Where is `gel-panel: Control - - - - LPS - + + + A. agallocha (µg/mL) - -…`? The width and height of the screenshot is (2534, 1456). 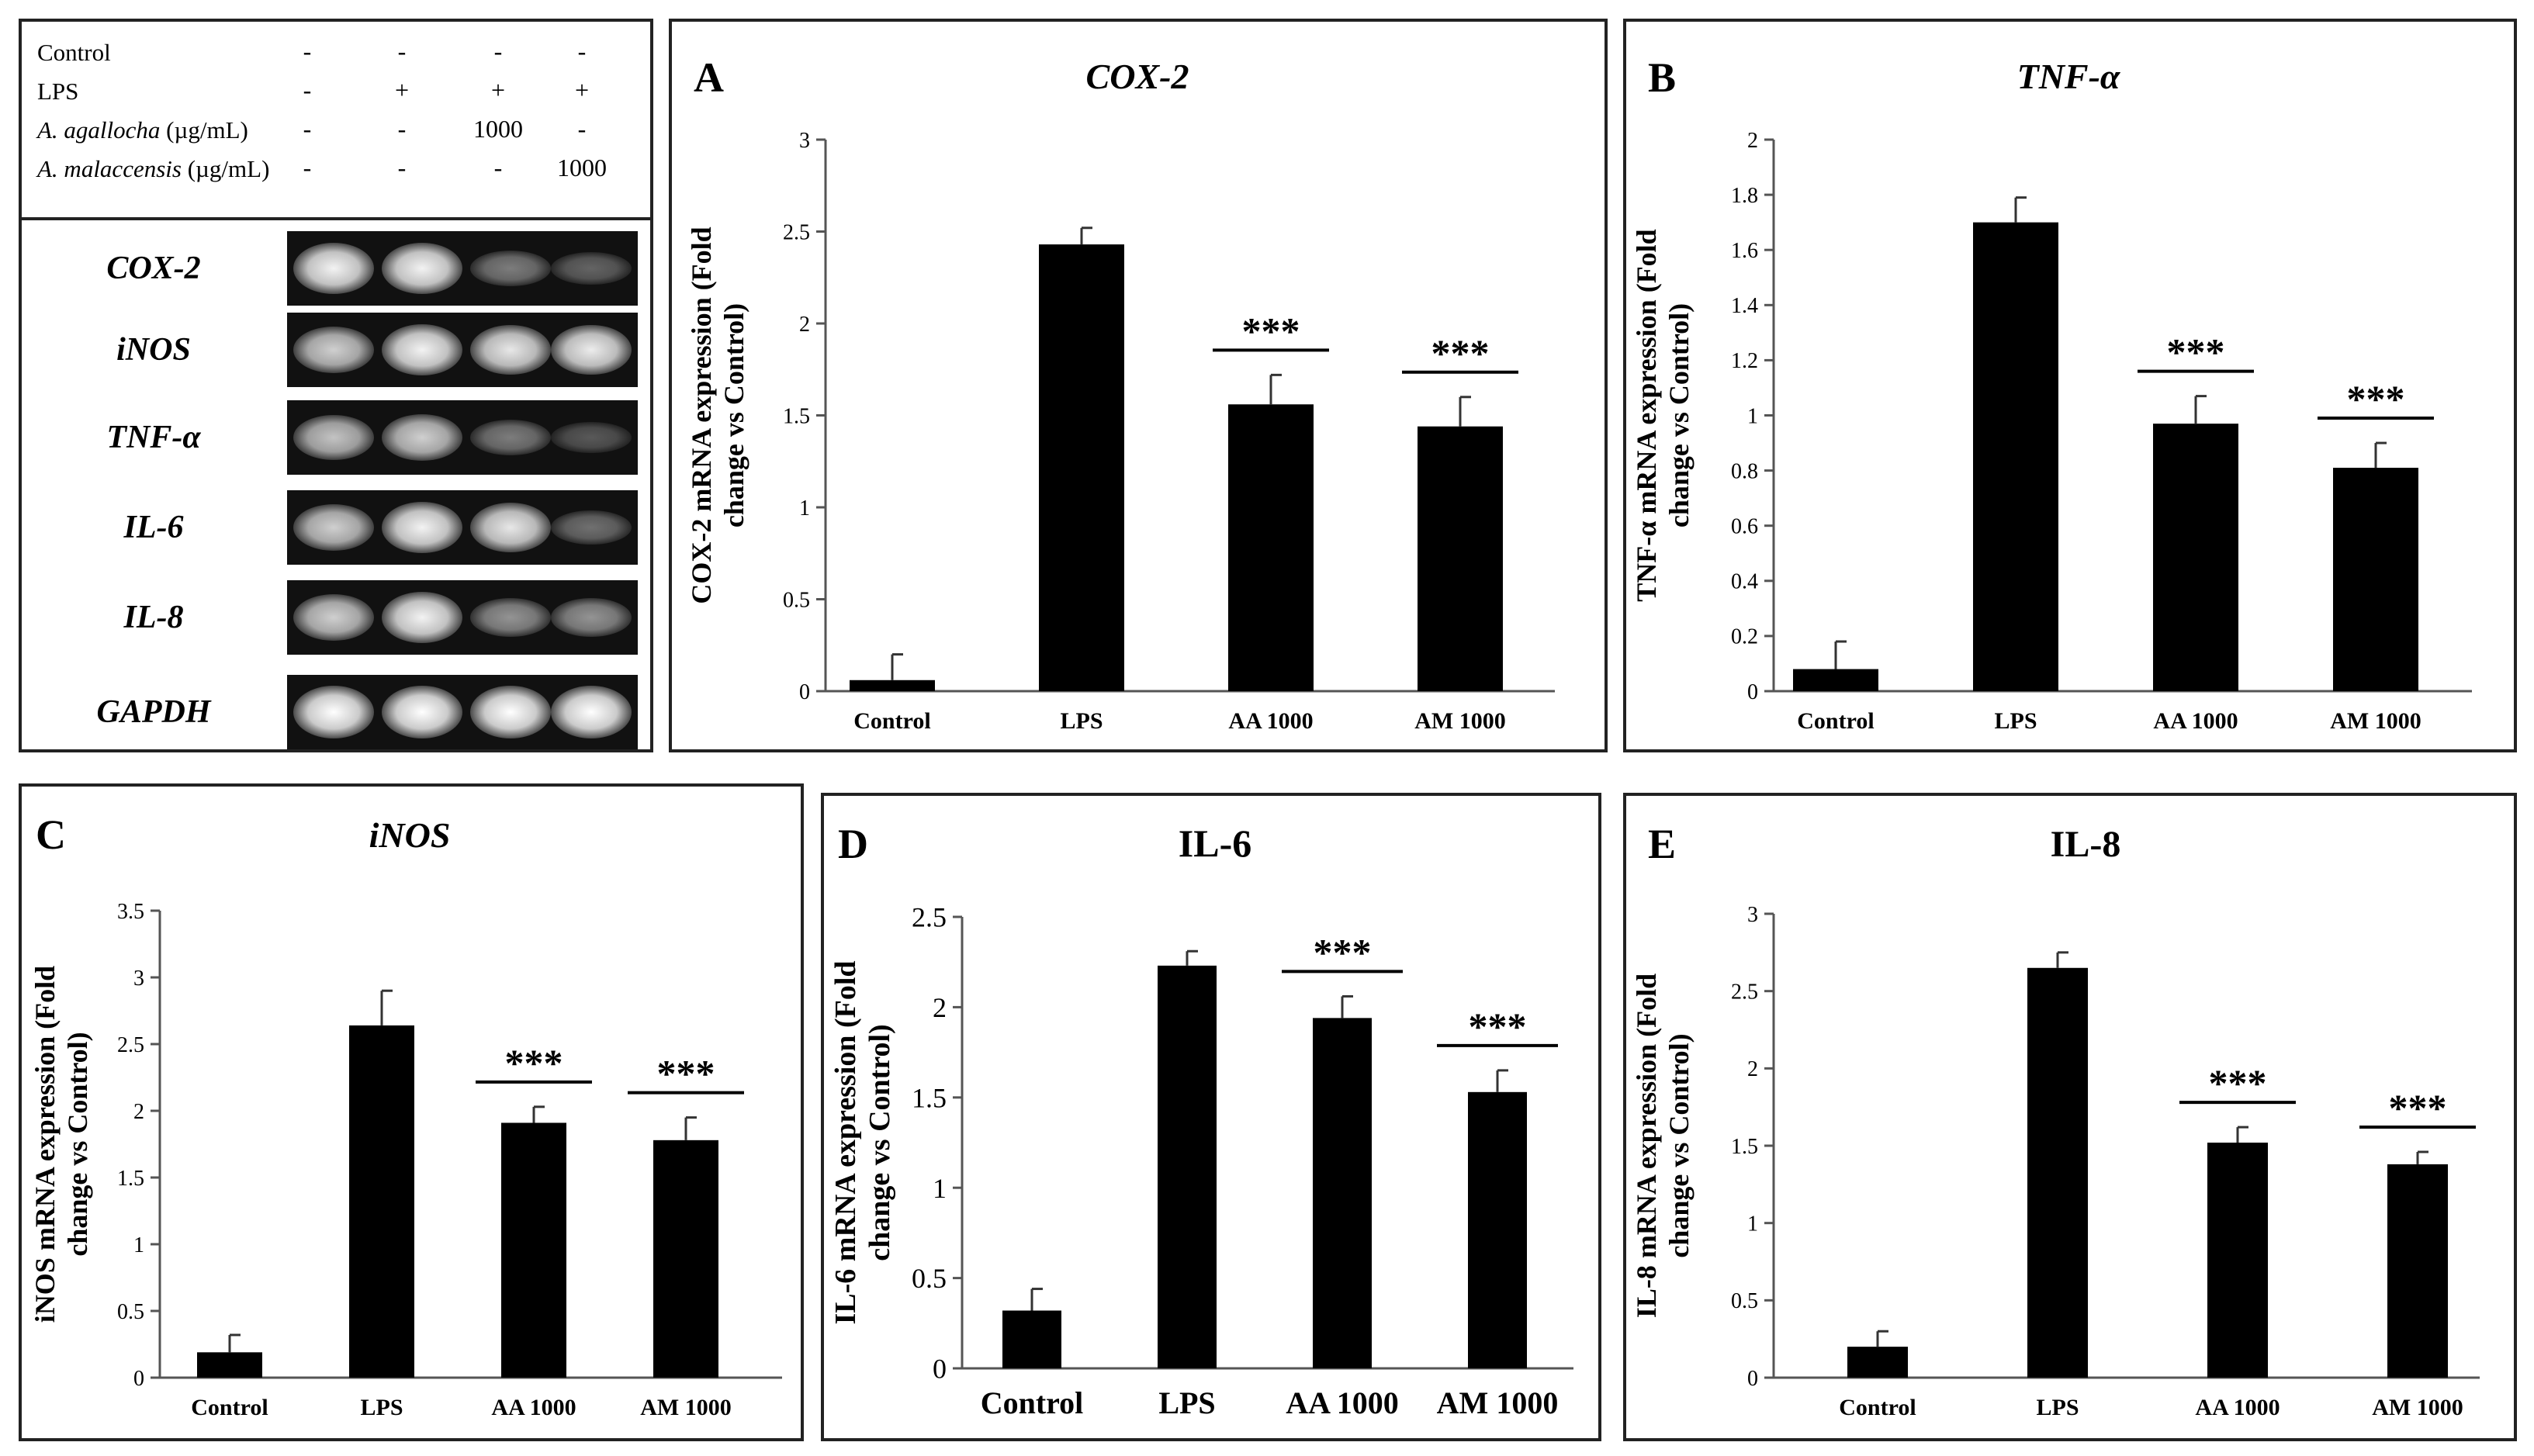
gel-panel: Control - - - - LPS - + + + A. agallocha (µg/mL) - -… is located at coordinates (336, 385).